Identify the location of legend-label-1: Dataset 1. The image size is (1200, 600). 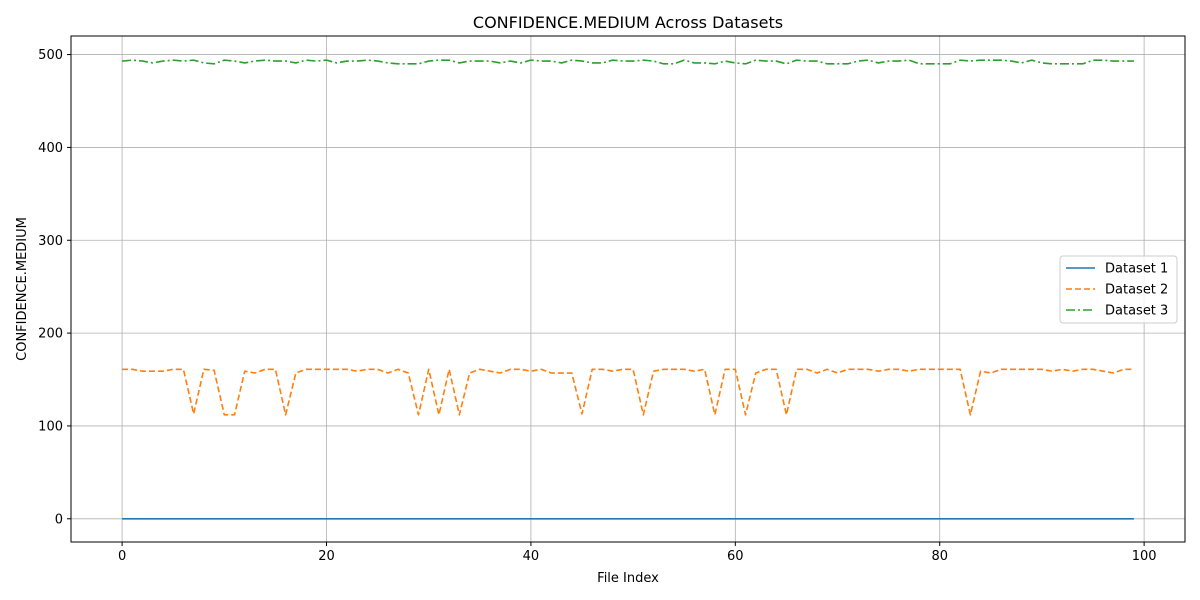
(1136, 269).